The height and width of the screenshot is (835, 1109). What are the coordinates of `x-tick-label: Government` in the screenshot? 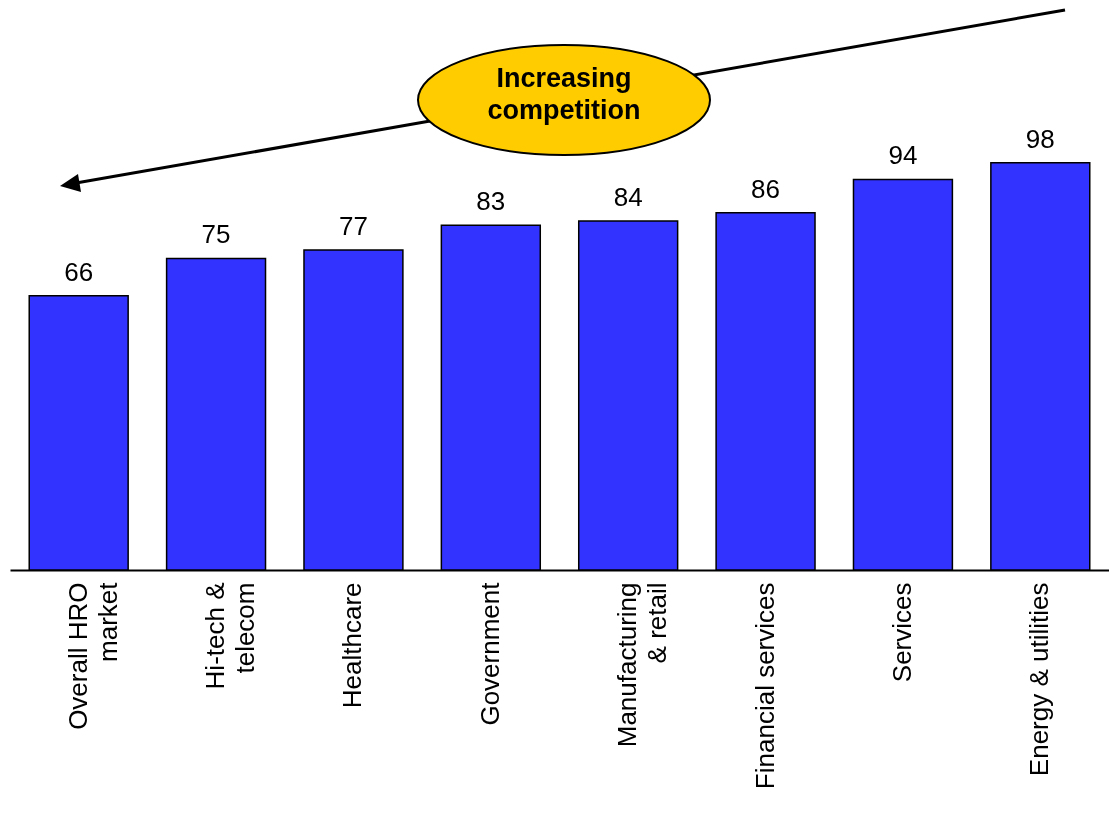 It's located at (489, 653).